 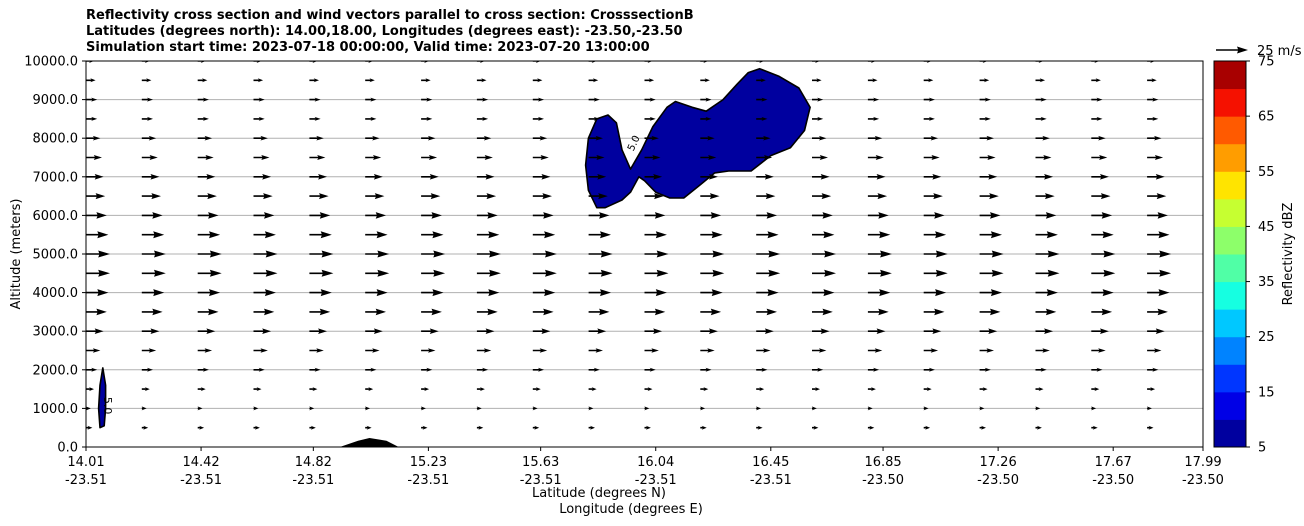 I want to click on y-tick-label: 4000.0, so click(x=56, y=293).